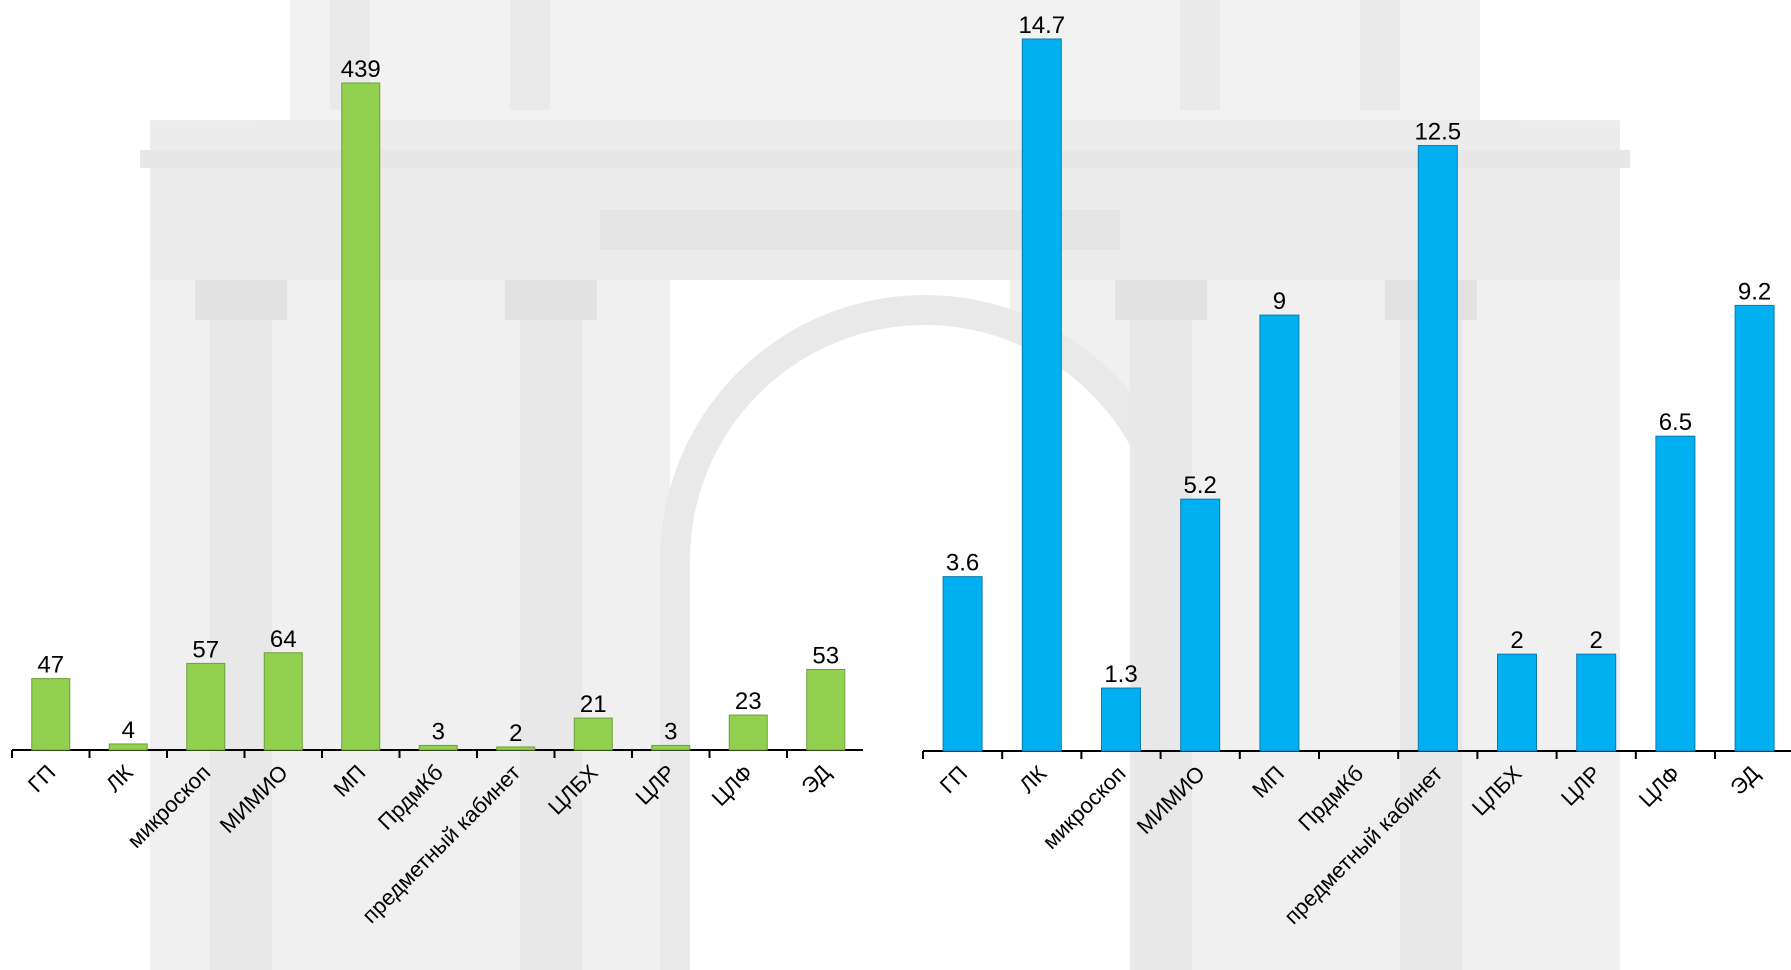  I want to click on data-label: 439, so click(361, 69).